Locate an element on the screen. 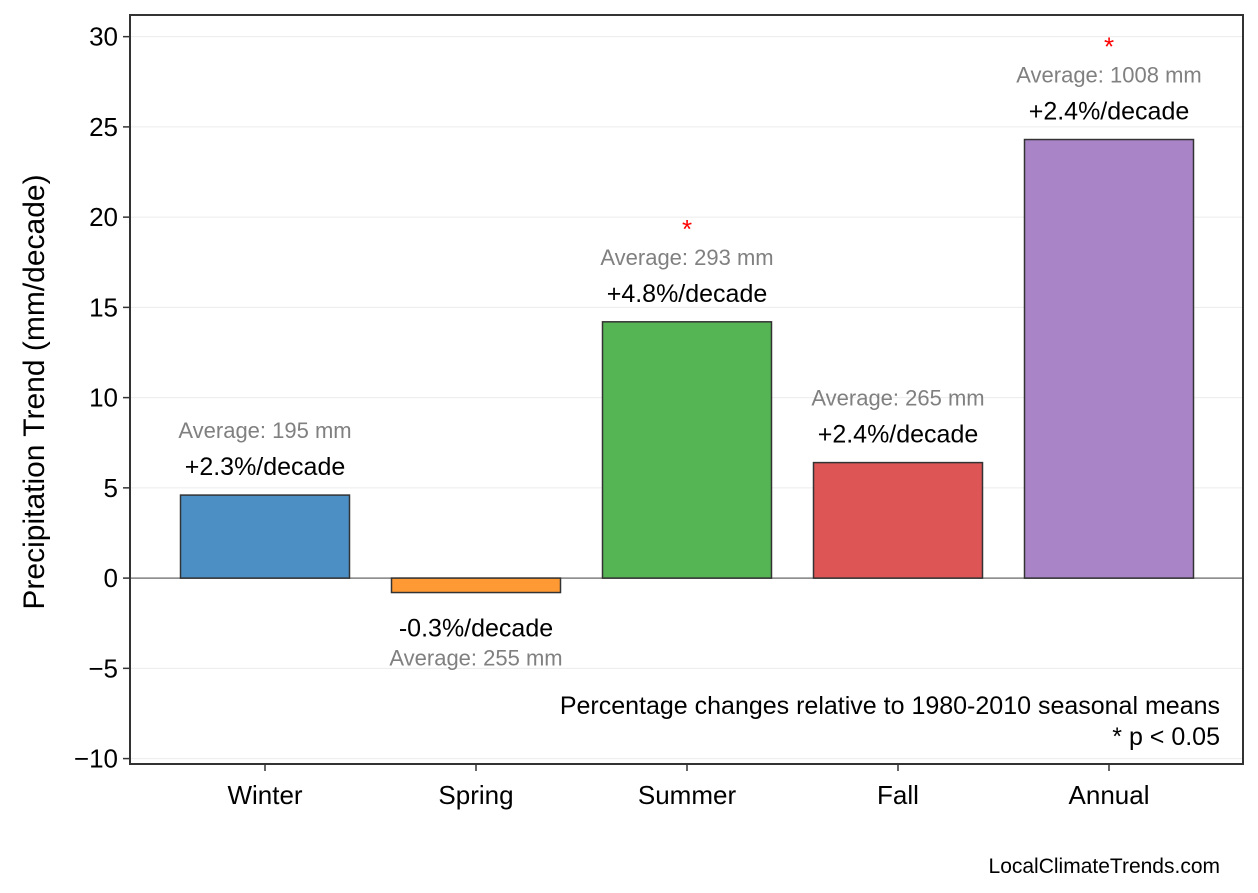 This screenshot has height=893, width=1258. y-tick-label: 25 is located at coordinates (103, 127).